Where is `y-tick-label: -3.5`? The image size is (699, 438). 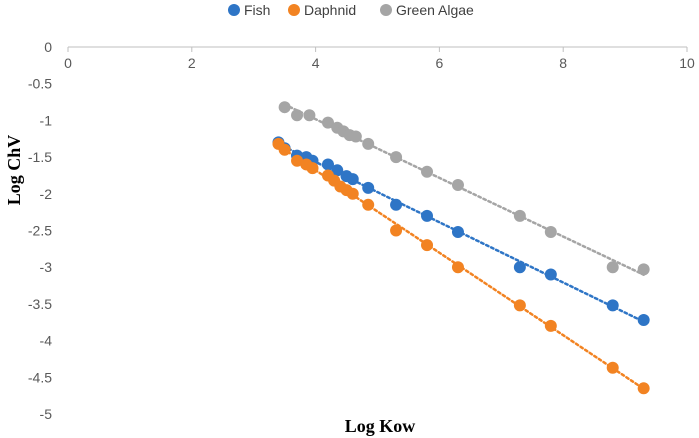
y-tick-label: -3.5 is located at coordinates (40, 304).